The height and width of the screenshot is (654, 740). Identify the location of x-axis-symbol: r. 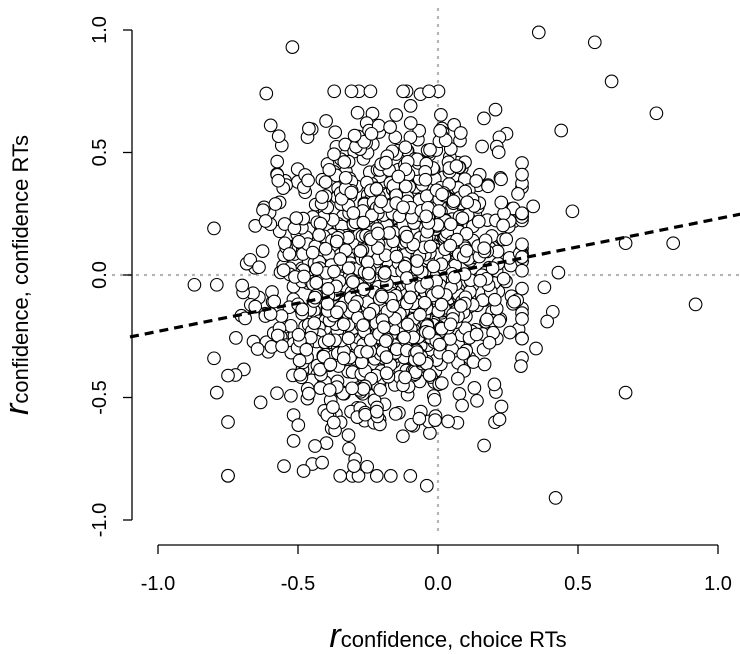
(335, 635).